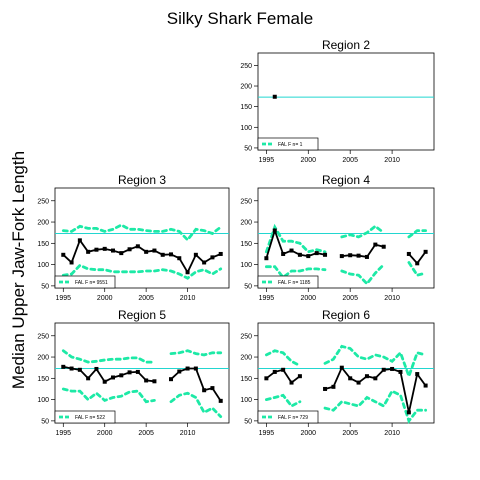 The width and height of the screenshot is (480, 480). Describe the element at coordinates (142, 315) in the screenshot. I see `panel-title: Region 5` at that location.